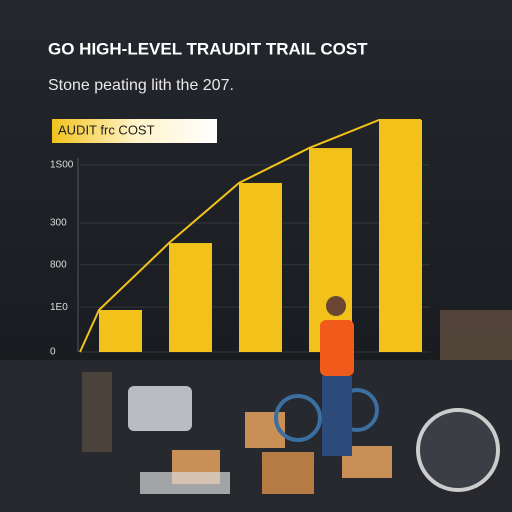 The image size is (512, 512). I want to click on y-tick-label: 1S00, so click(62, 165).